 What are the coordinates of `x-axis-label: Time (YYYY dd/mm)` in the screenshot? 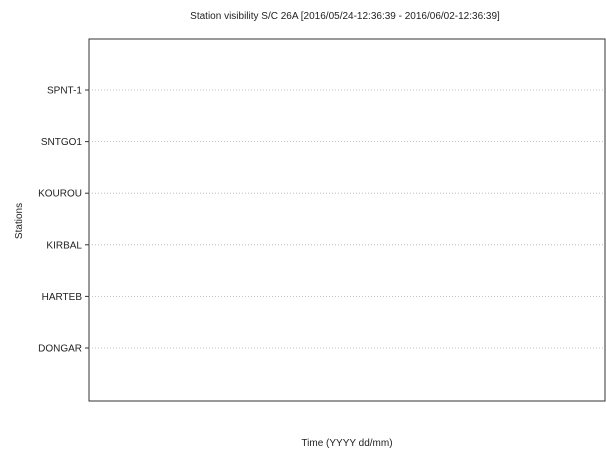 It's located at (346, 443).